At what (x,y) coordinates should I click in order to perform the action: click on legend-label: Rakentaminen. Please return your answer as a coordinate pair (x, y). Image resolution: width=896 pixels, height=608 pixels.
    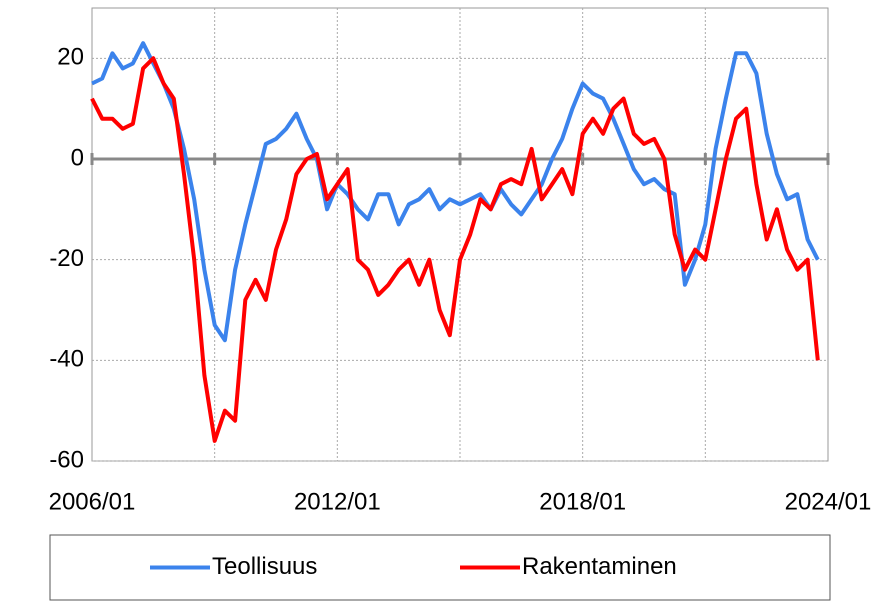
    Looking at the image, I should click on (599, 566).